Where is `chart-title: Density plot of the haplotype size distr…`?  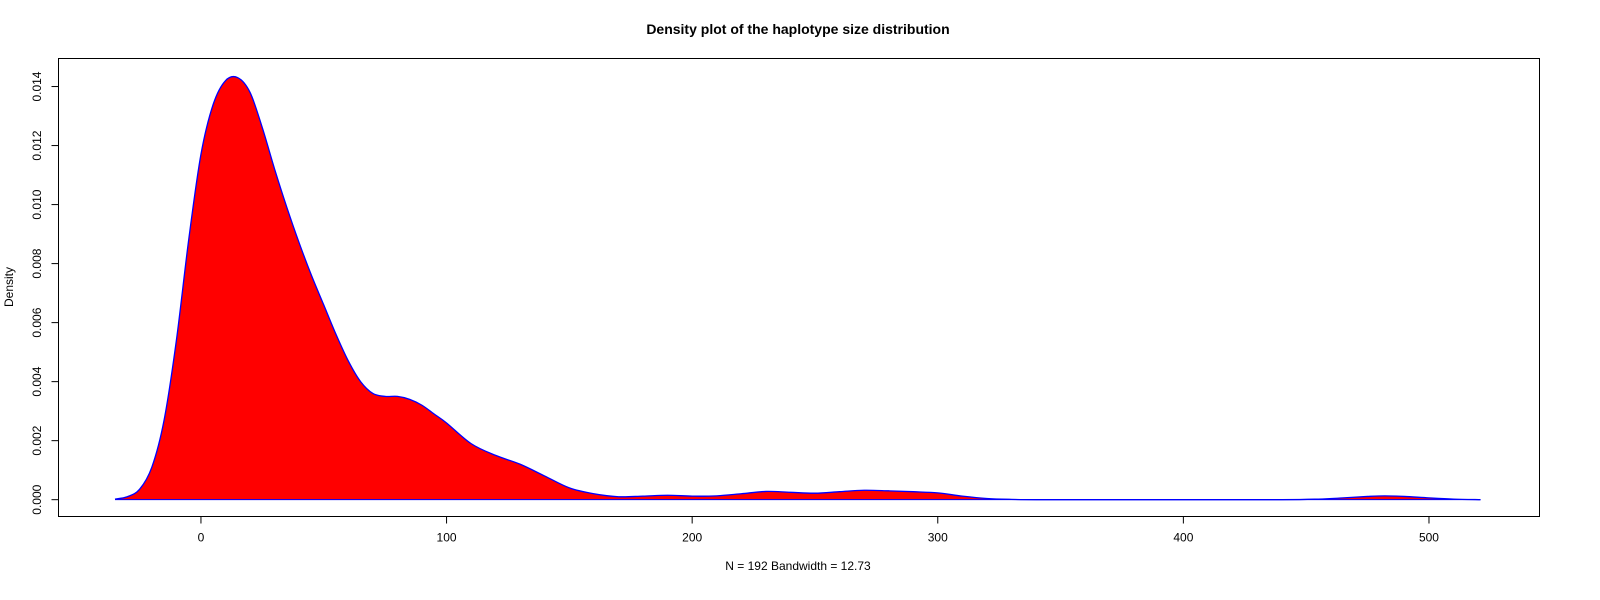 chart-title: Density plot of the haplotype size distr… is located at coordinates (797, 29).